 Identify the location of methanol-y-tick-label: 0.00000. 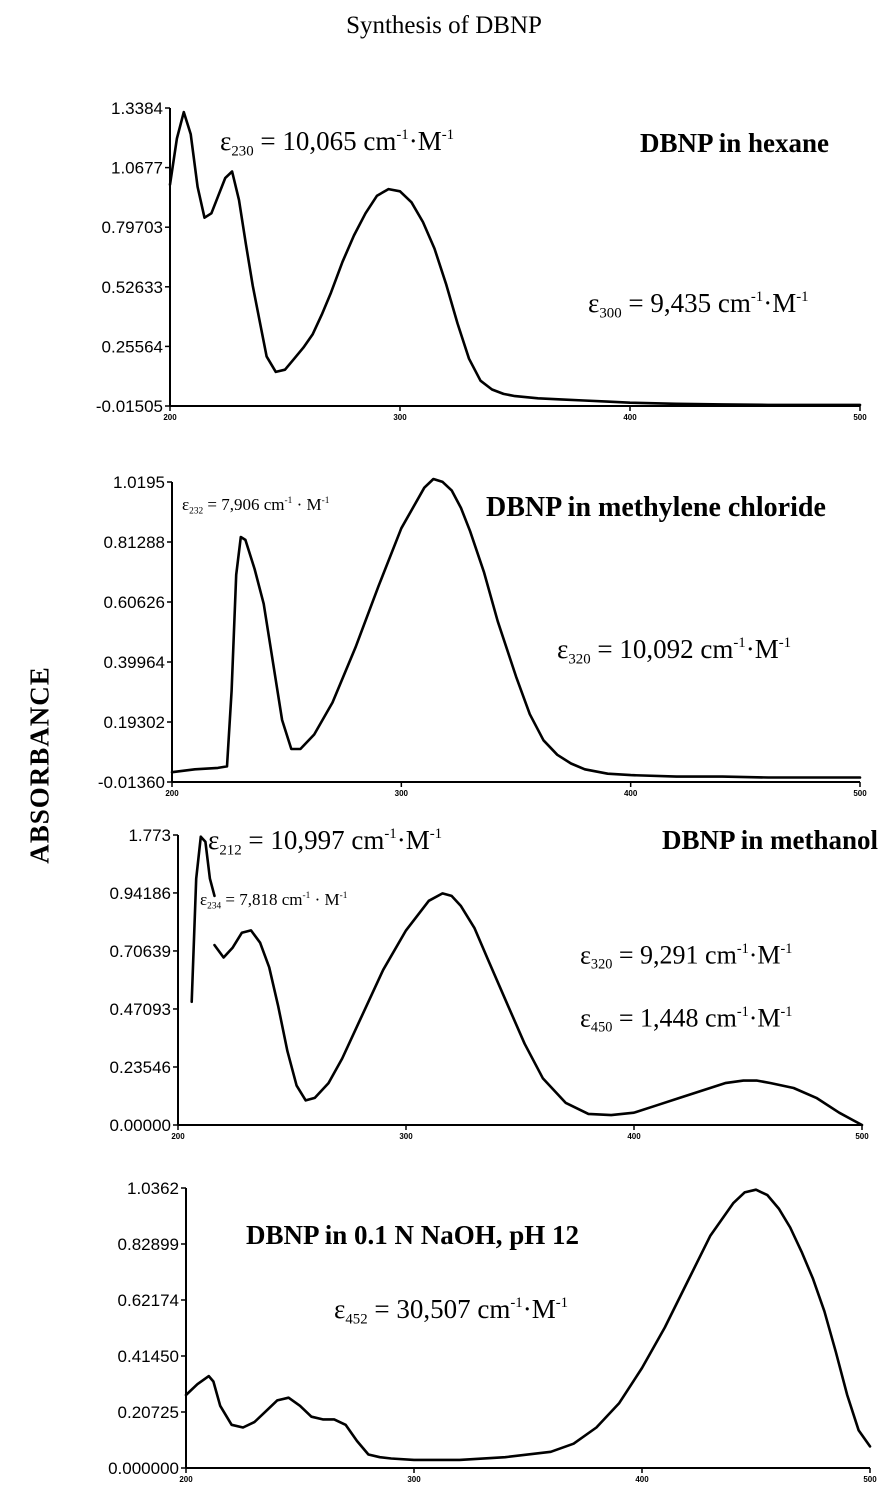
(140, 1125).